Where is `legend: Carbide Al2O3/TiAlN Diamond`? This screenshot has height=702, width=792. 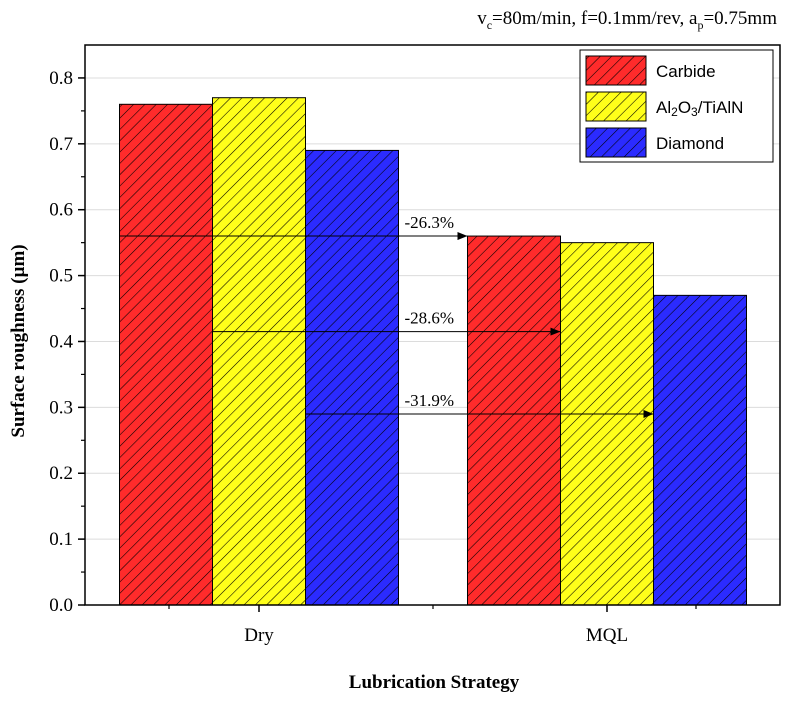 legend: Carbide Al2O3/TiAlN Diamond is located at coordinates (676, 106).